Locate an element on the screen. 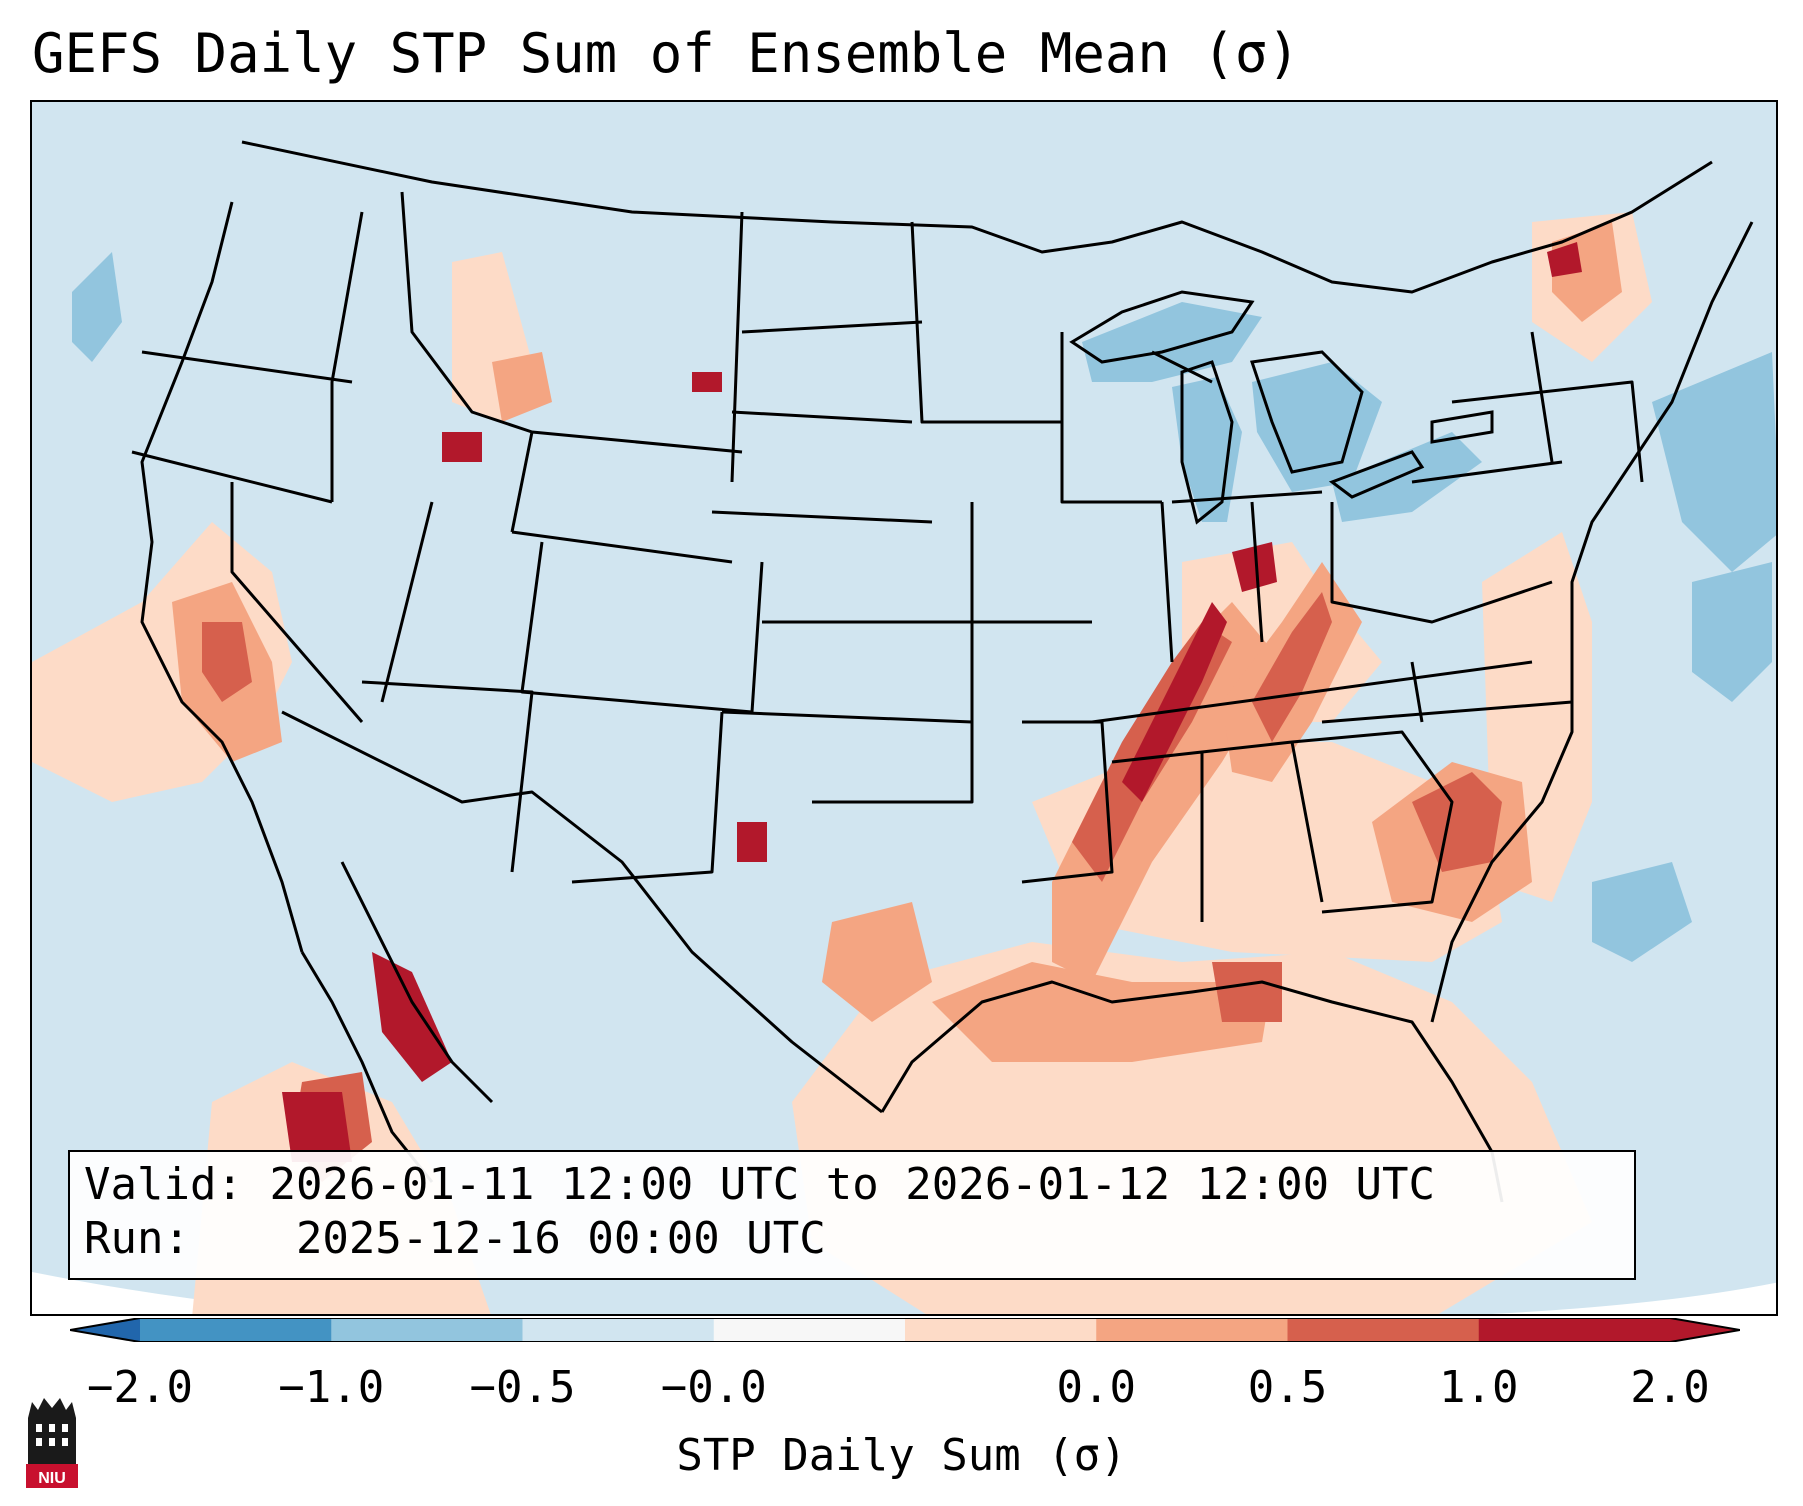  california-strong is located at coordinates (227, 662).